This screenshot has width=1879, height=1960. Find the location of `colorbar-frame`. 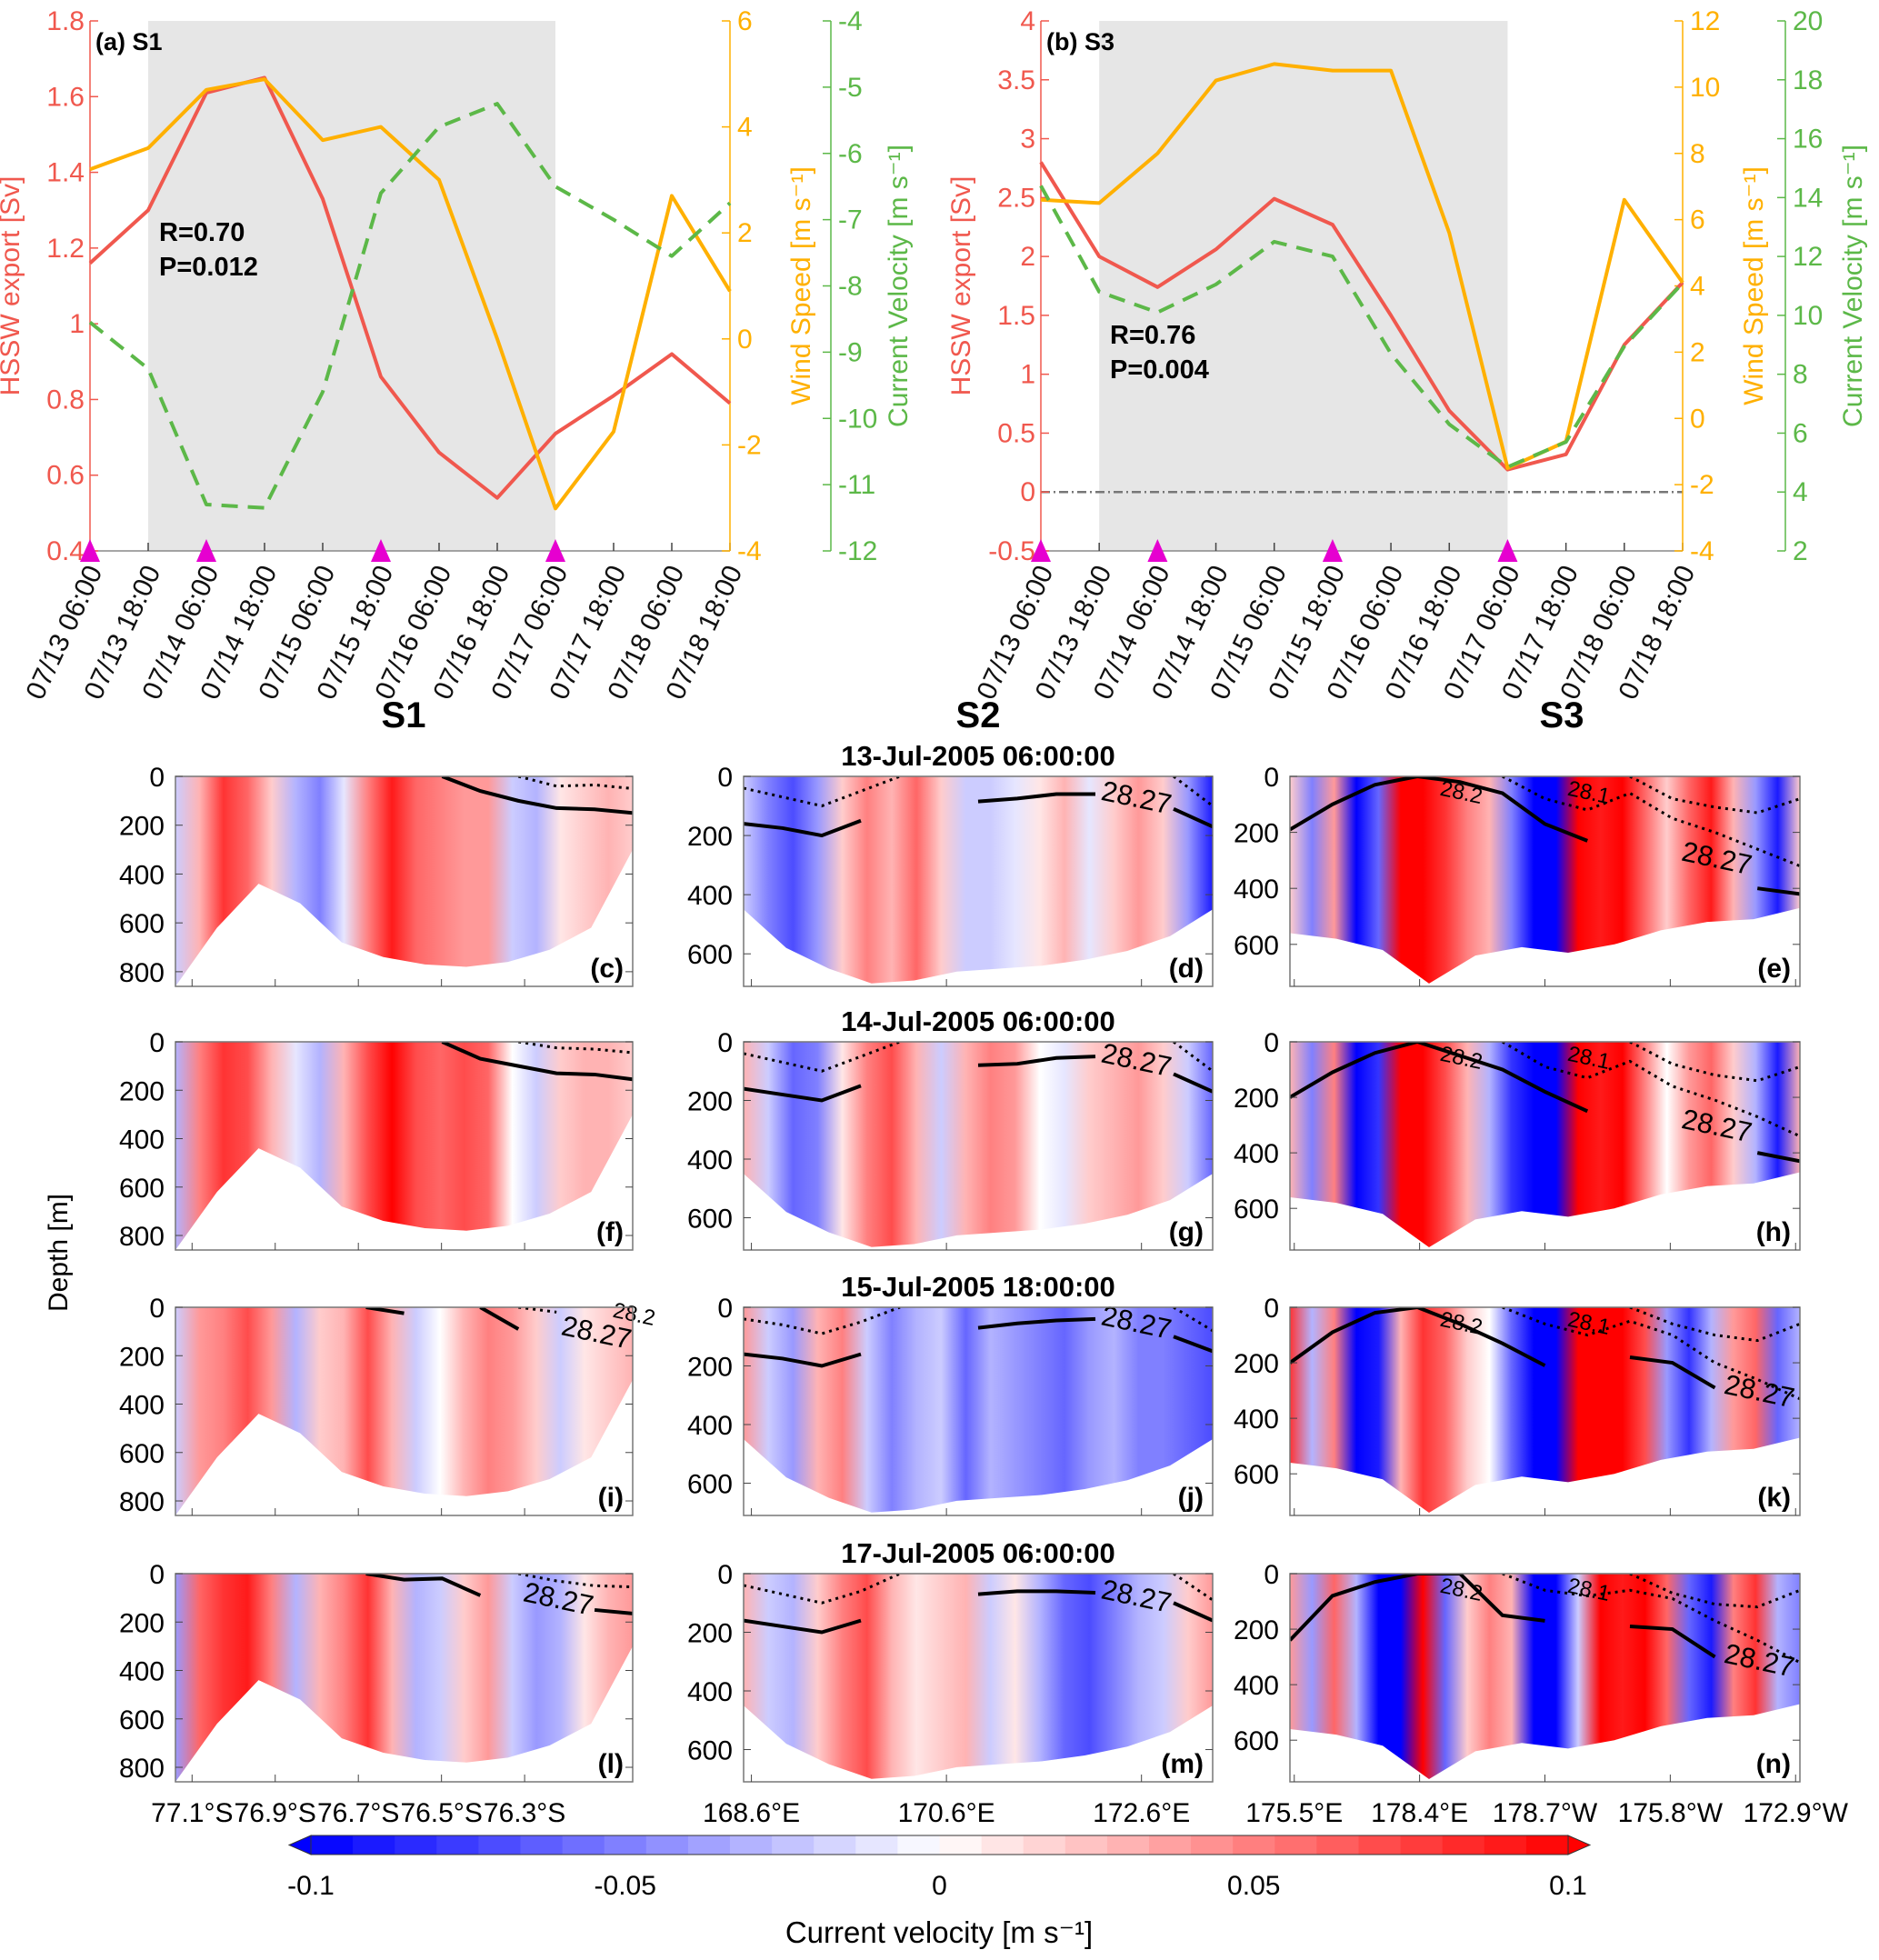

colorbar-frame is located at coordinates (939, 1845).